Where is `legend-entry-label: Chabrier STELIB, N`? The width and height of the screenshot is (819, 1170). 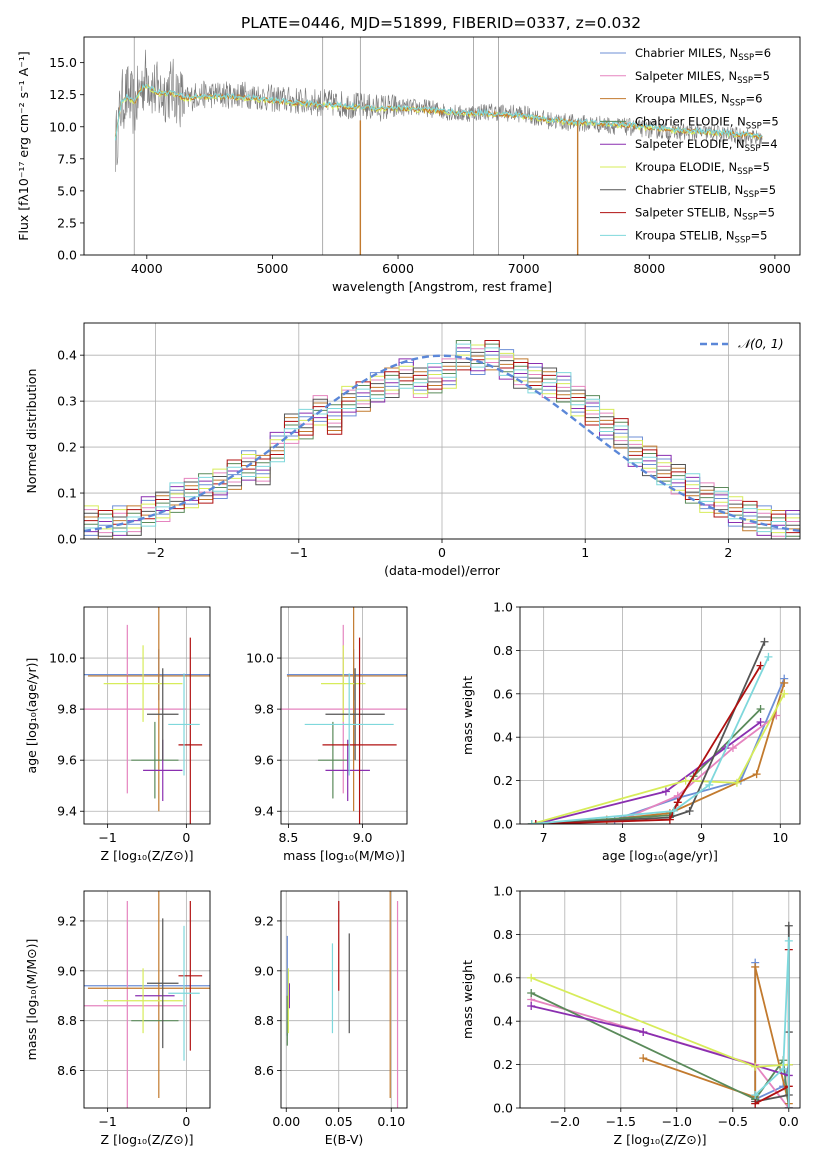
legend-entry-label: Chabrier STELIB, N is located at coordinates (689, 190).